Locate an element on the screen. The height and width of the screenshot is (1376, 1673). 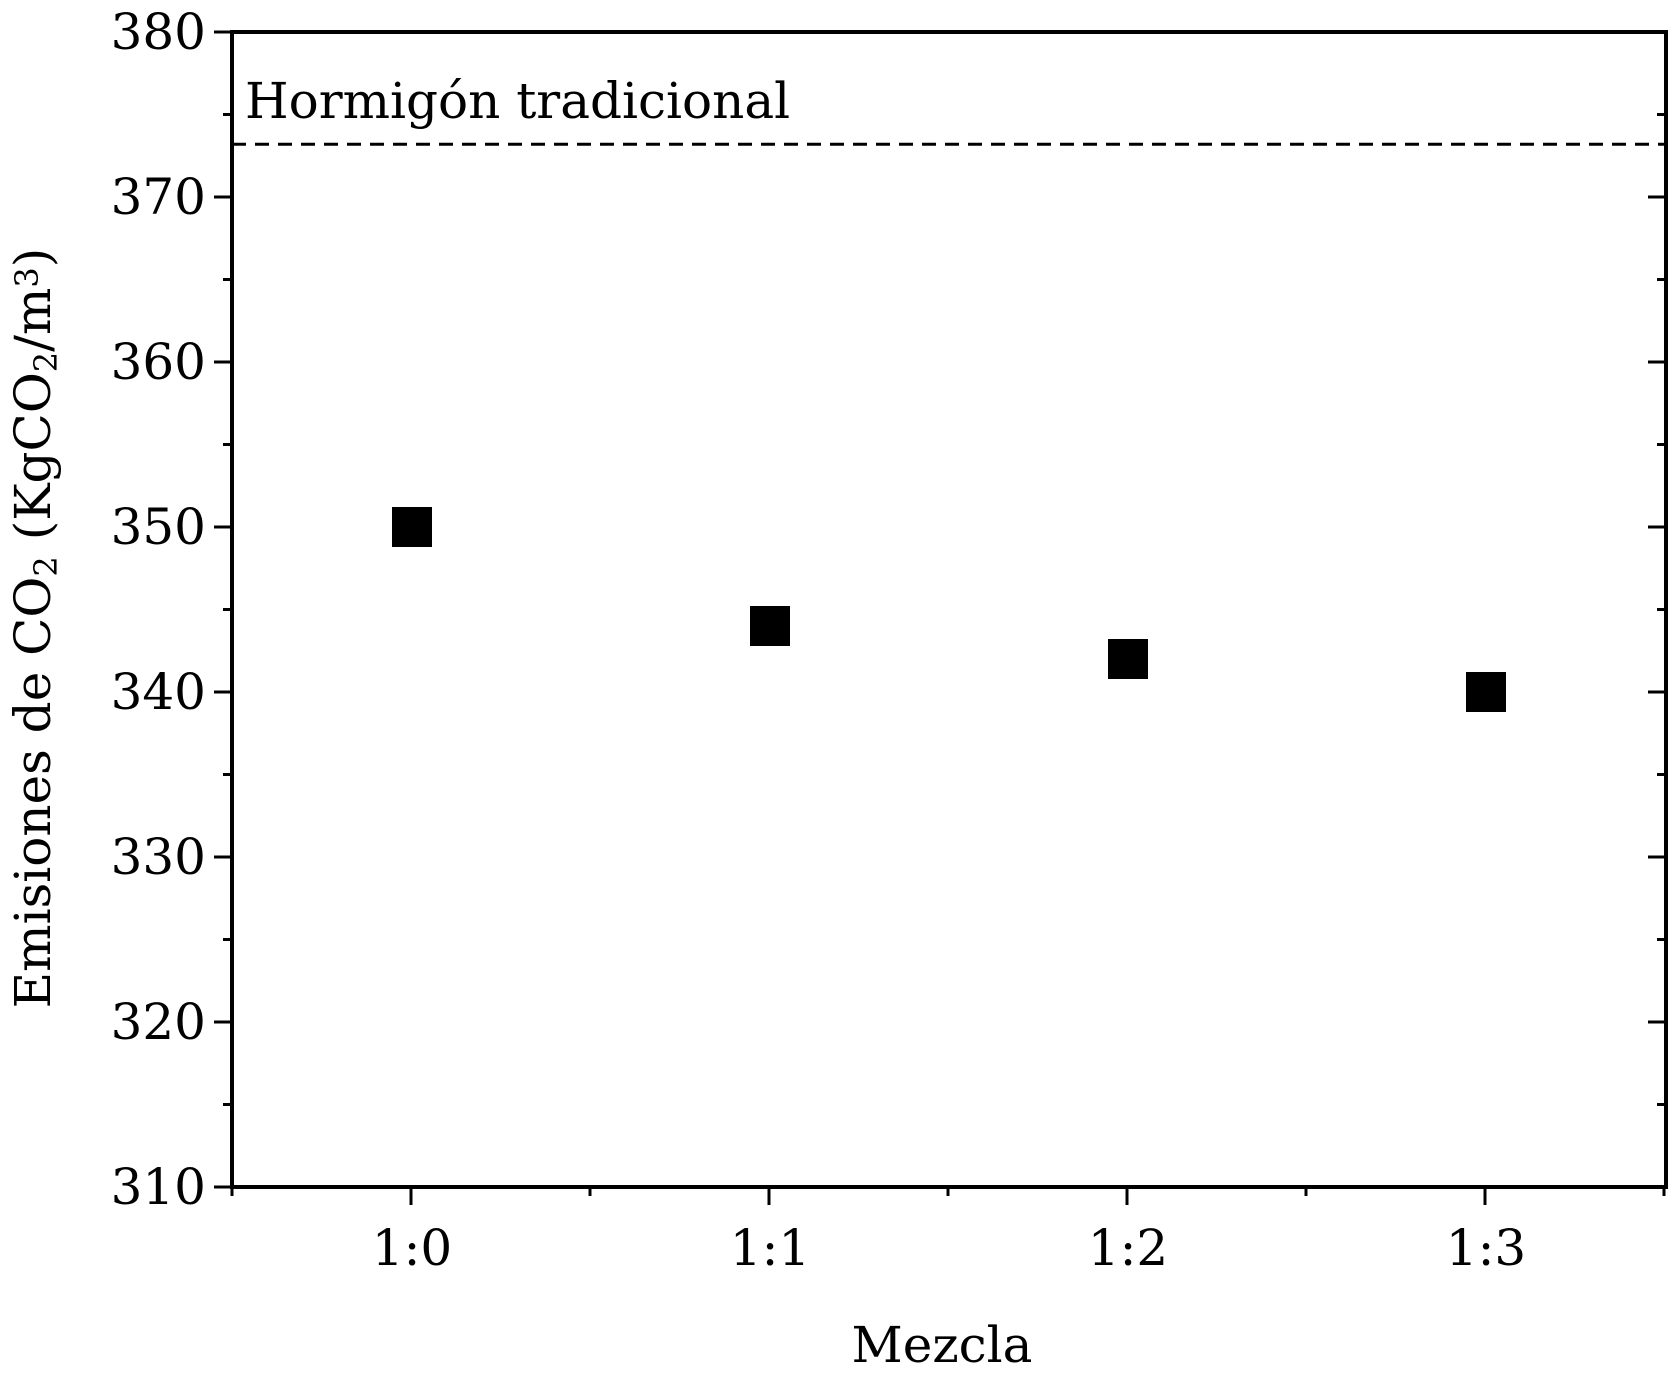
x-tick-label: 1:1 is located at coordinates (770, 1248).